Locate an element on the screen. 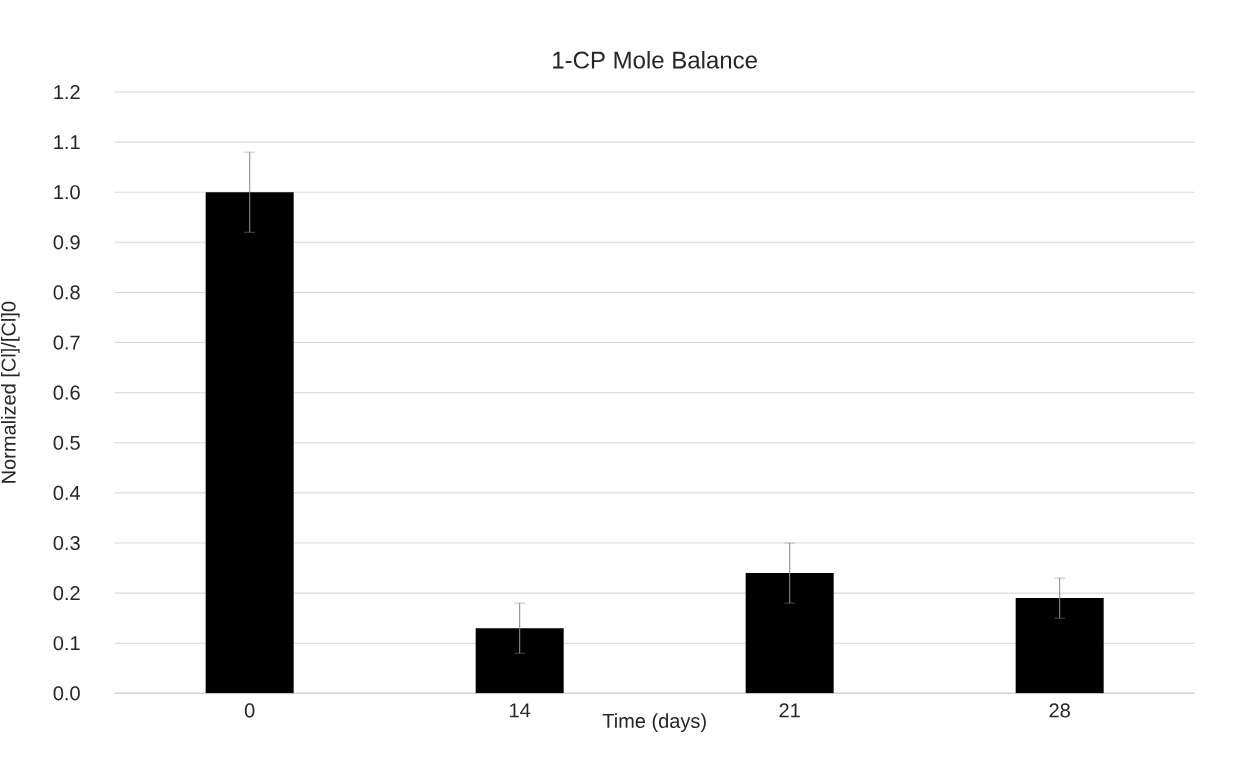 This screenshot has width=1250, height=768. y-tick-label: 0.4 is located at coordinates (67, 492).